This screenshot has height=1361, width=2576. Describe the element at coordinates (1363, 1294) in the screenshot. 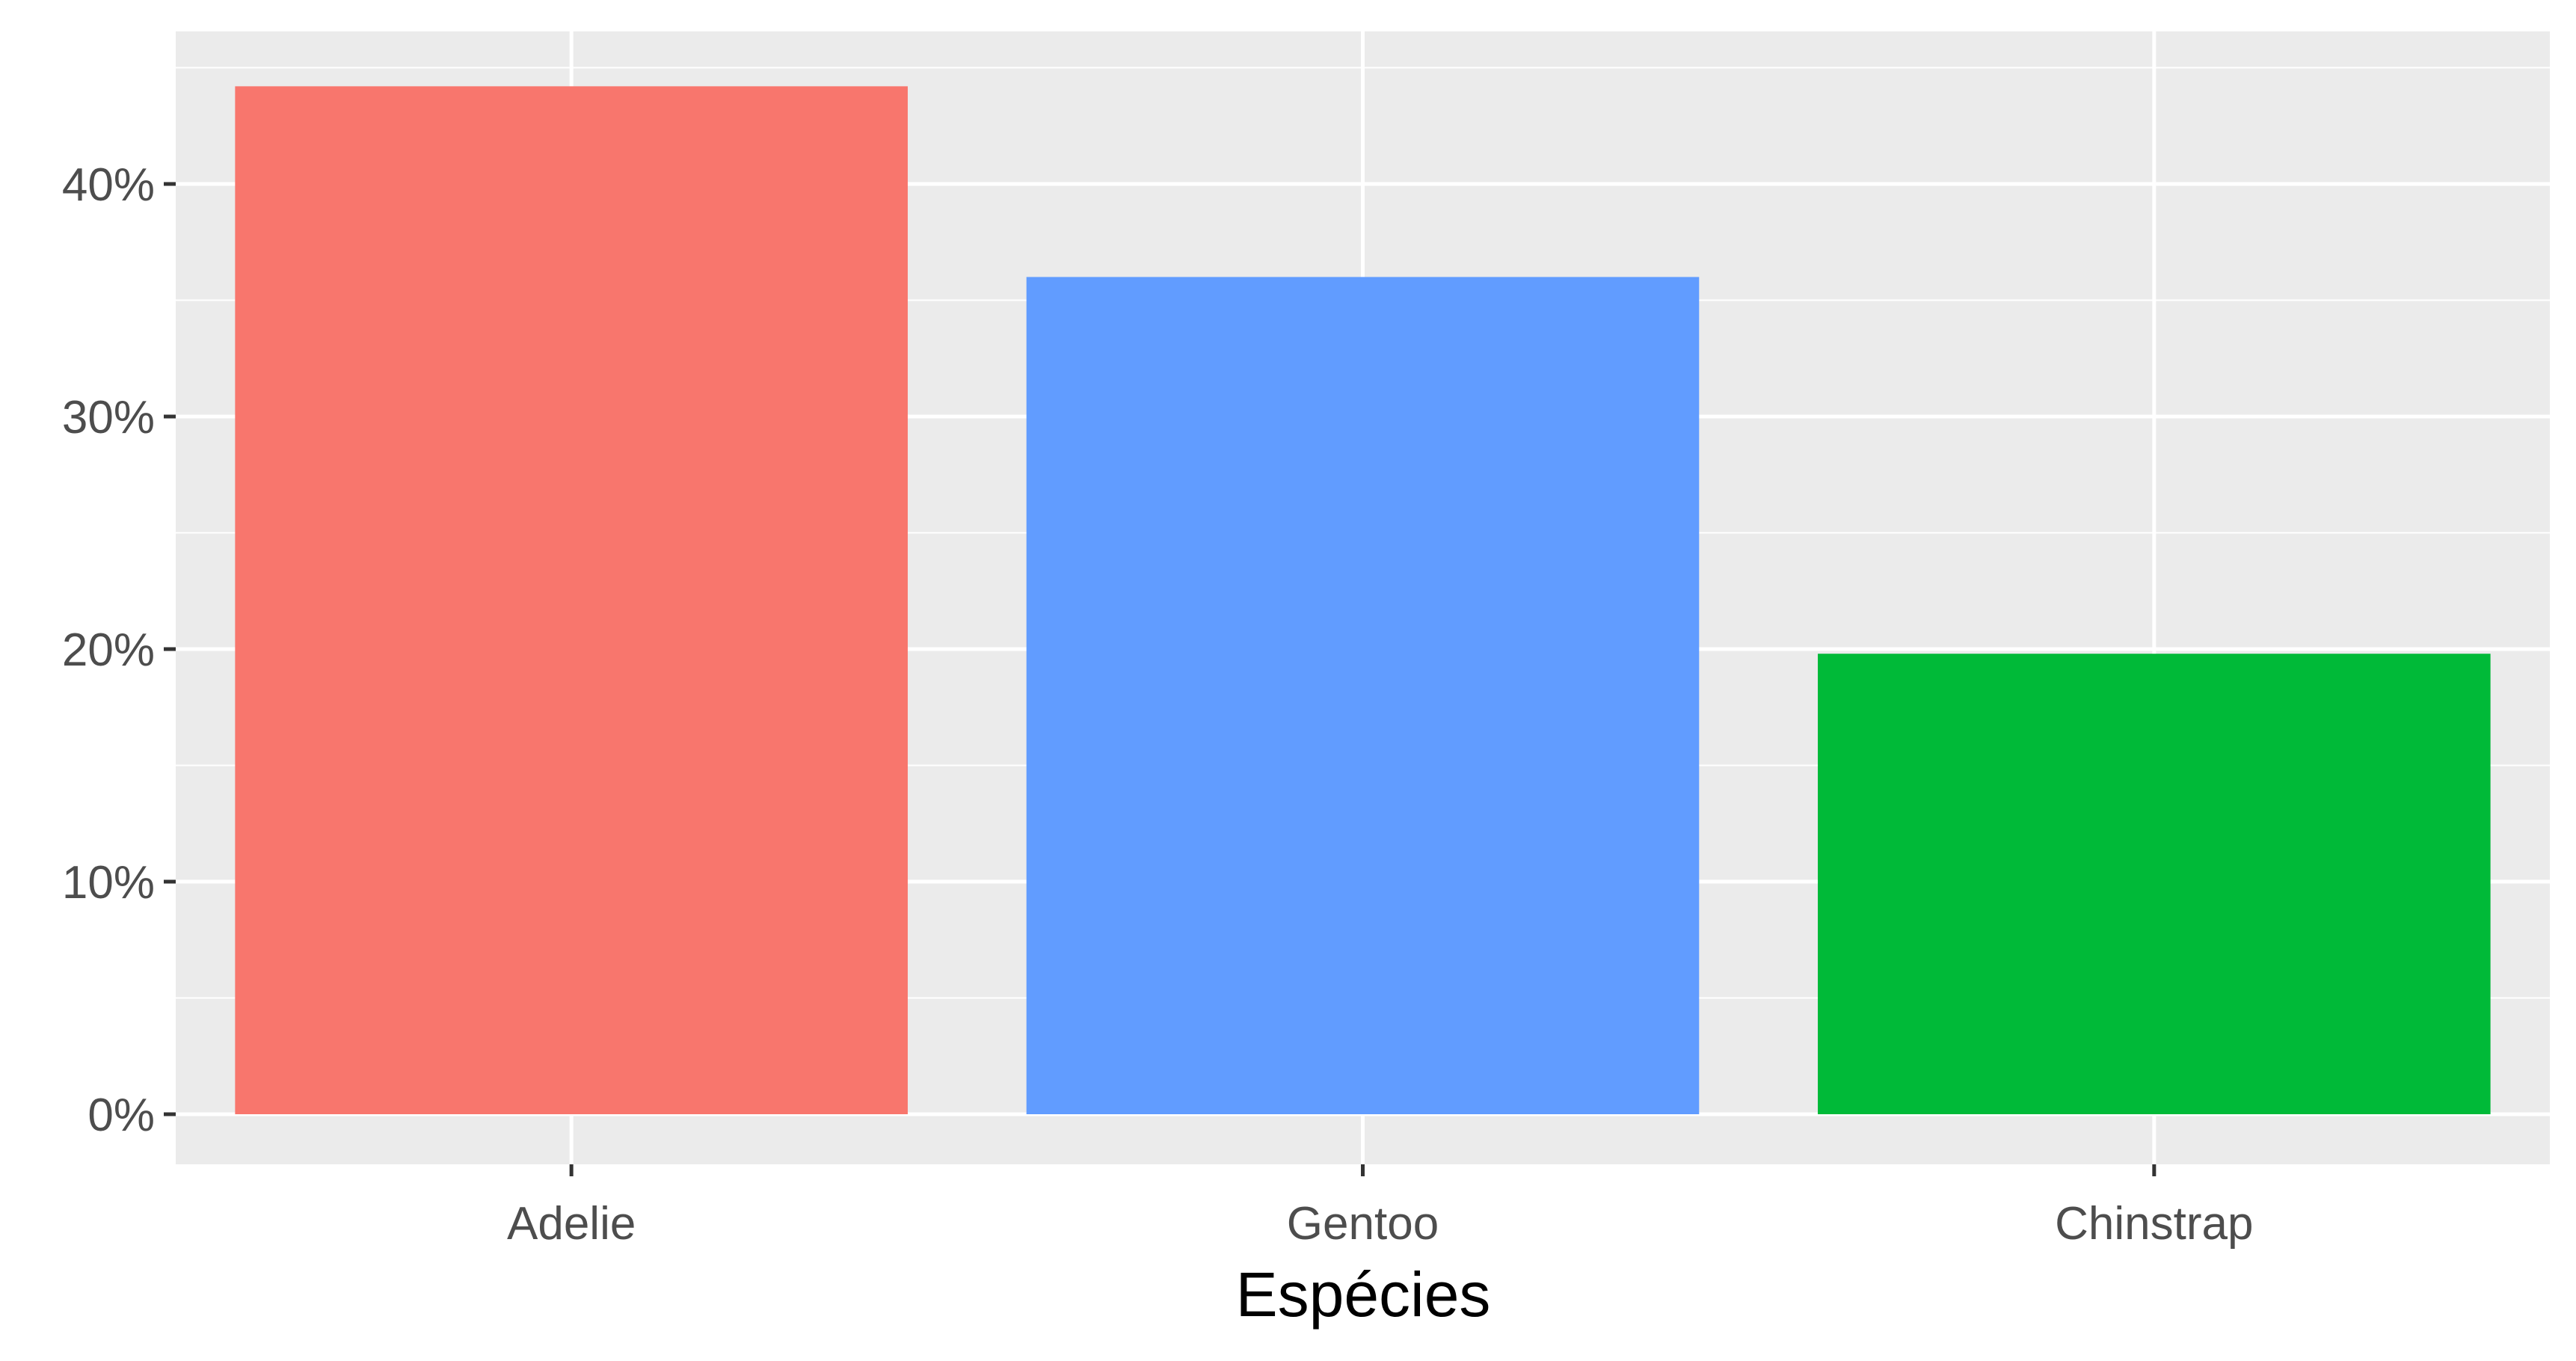

I see `x-axis-title: Espécies` at that location.